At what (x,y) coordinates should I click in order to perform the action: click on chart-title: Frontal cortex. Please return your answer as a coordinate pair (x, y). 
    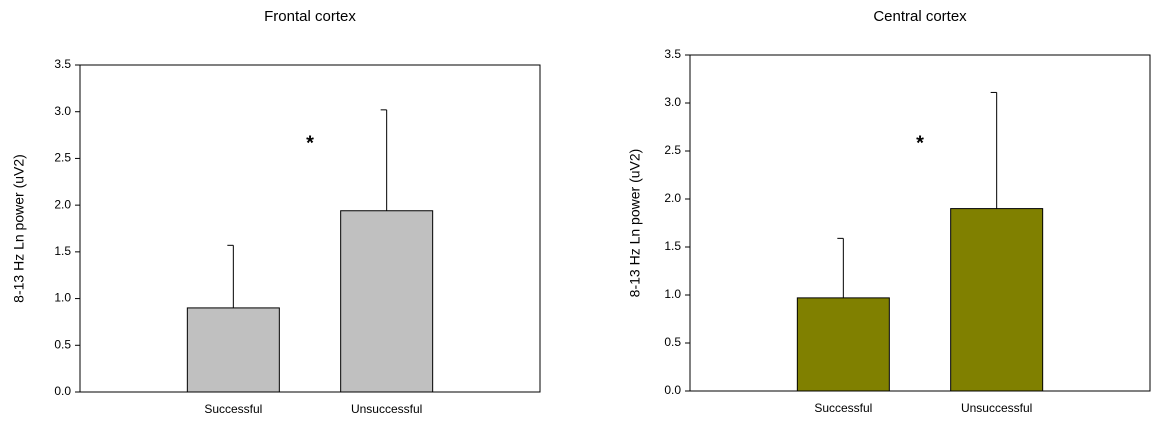
    Looking at the image, I should click on (310, 16).